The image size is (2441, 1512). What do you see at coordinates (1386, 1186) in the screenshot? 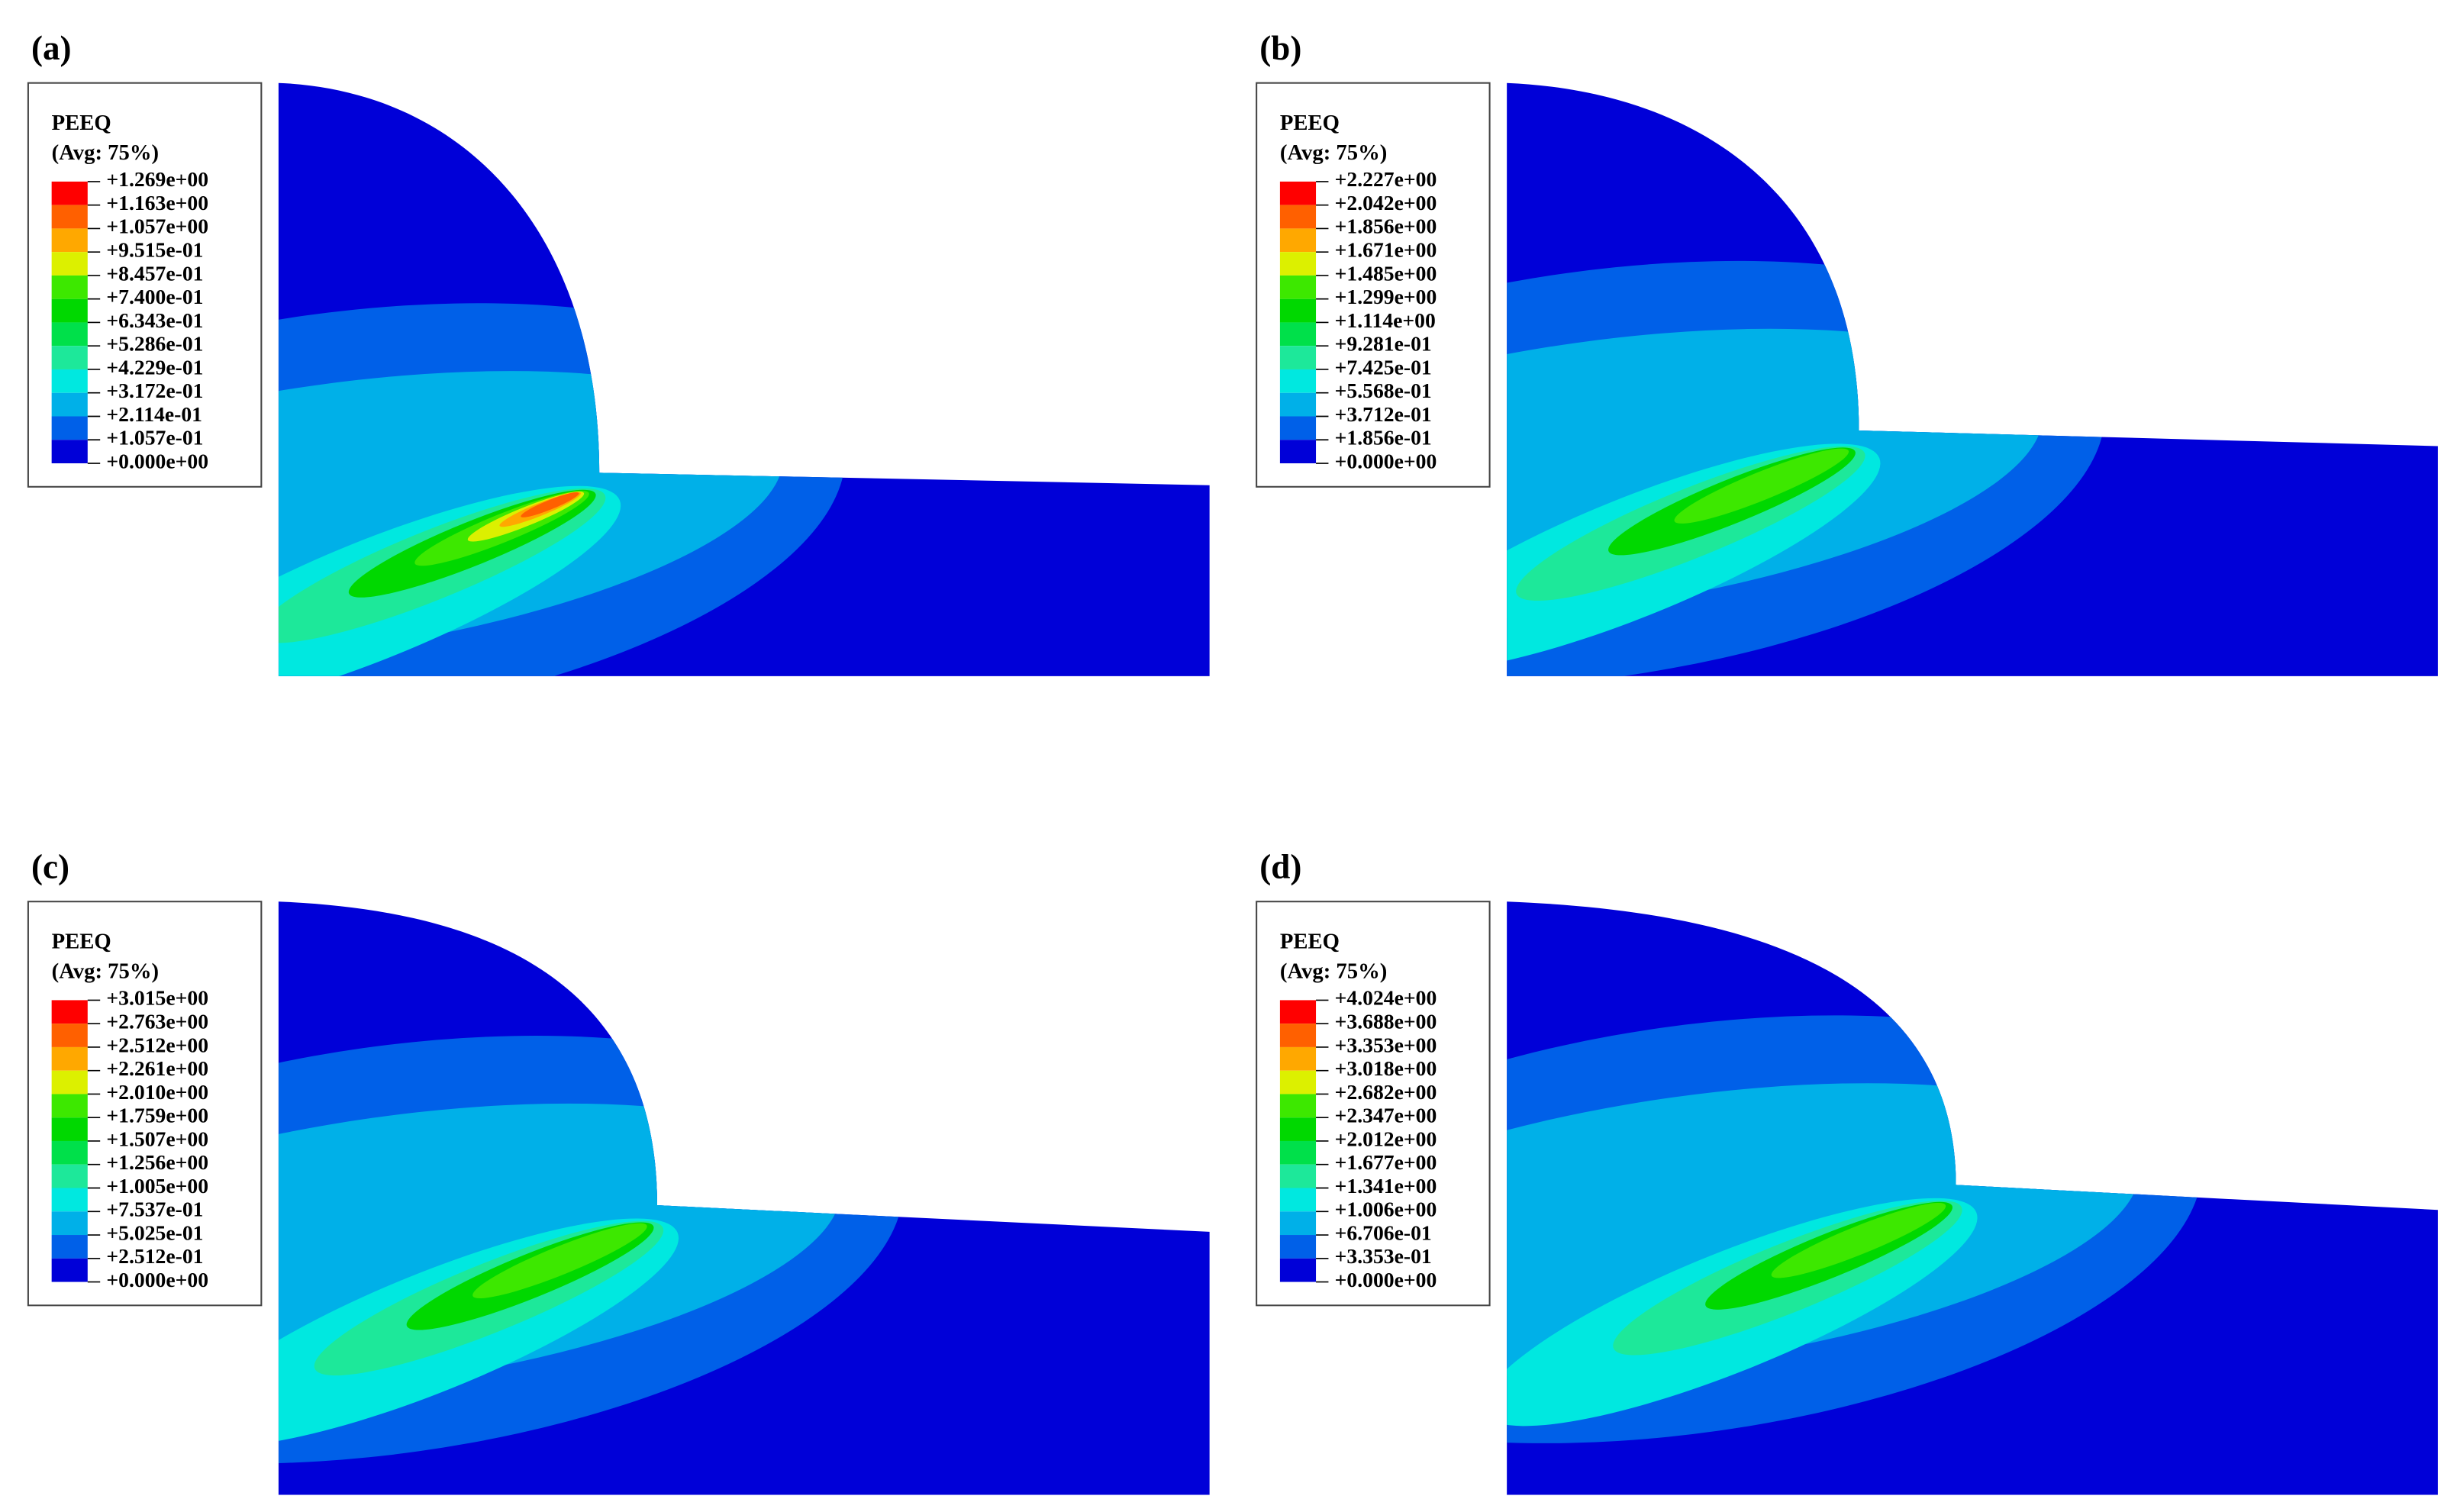
I see `legend-value: +1.341e+00` at bounding box center [1386, 1186].